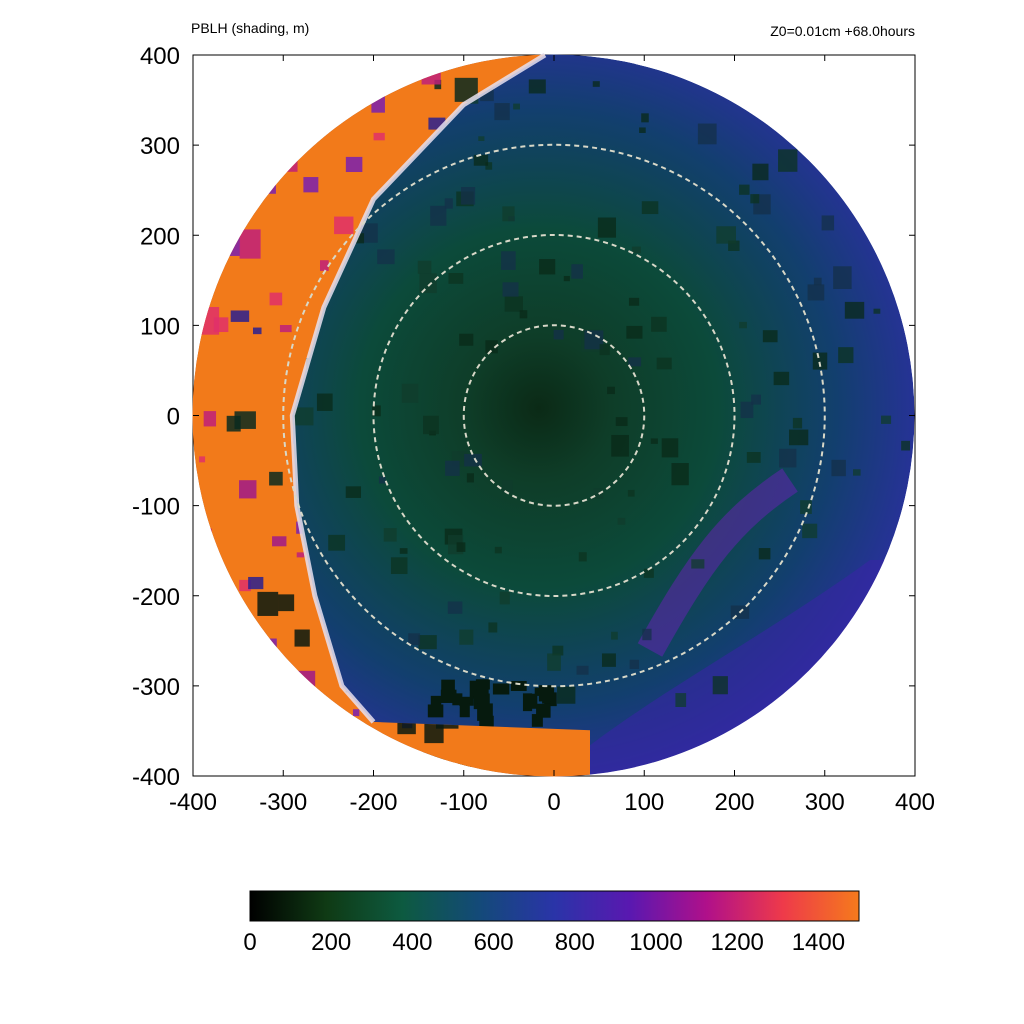 The width and height of the screenshot is (1024, 1024). I want to click on y-tick-label: -300, so click(156, 687).